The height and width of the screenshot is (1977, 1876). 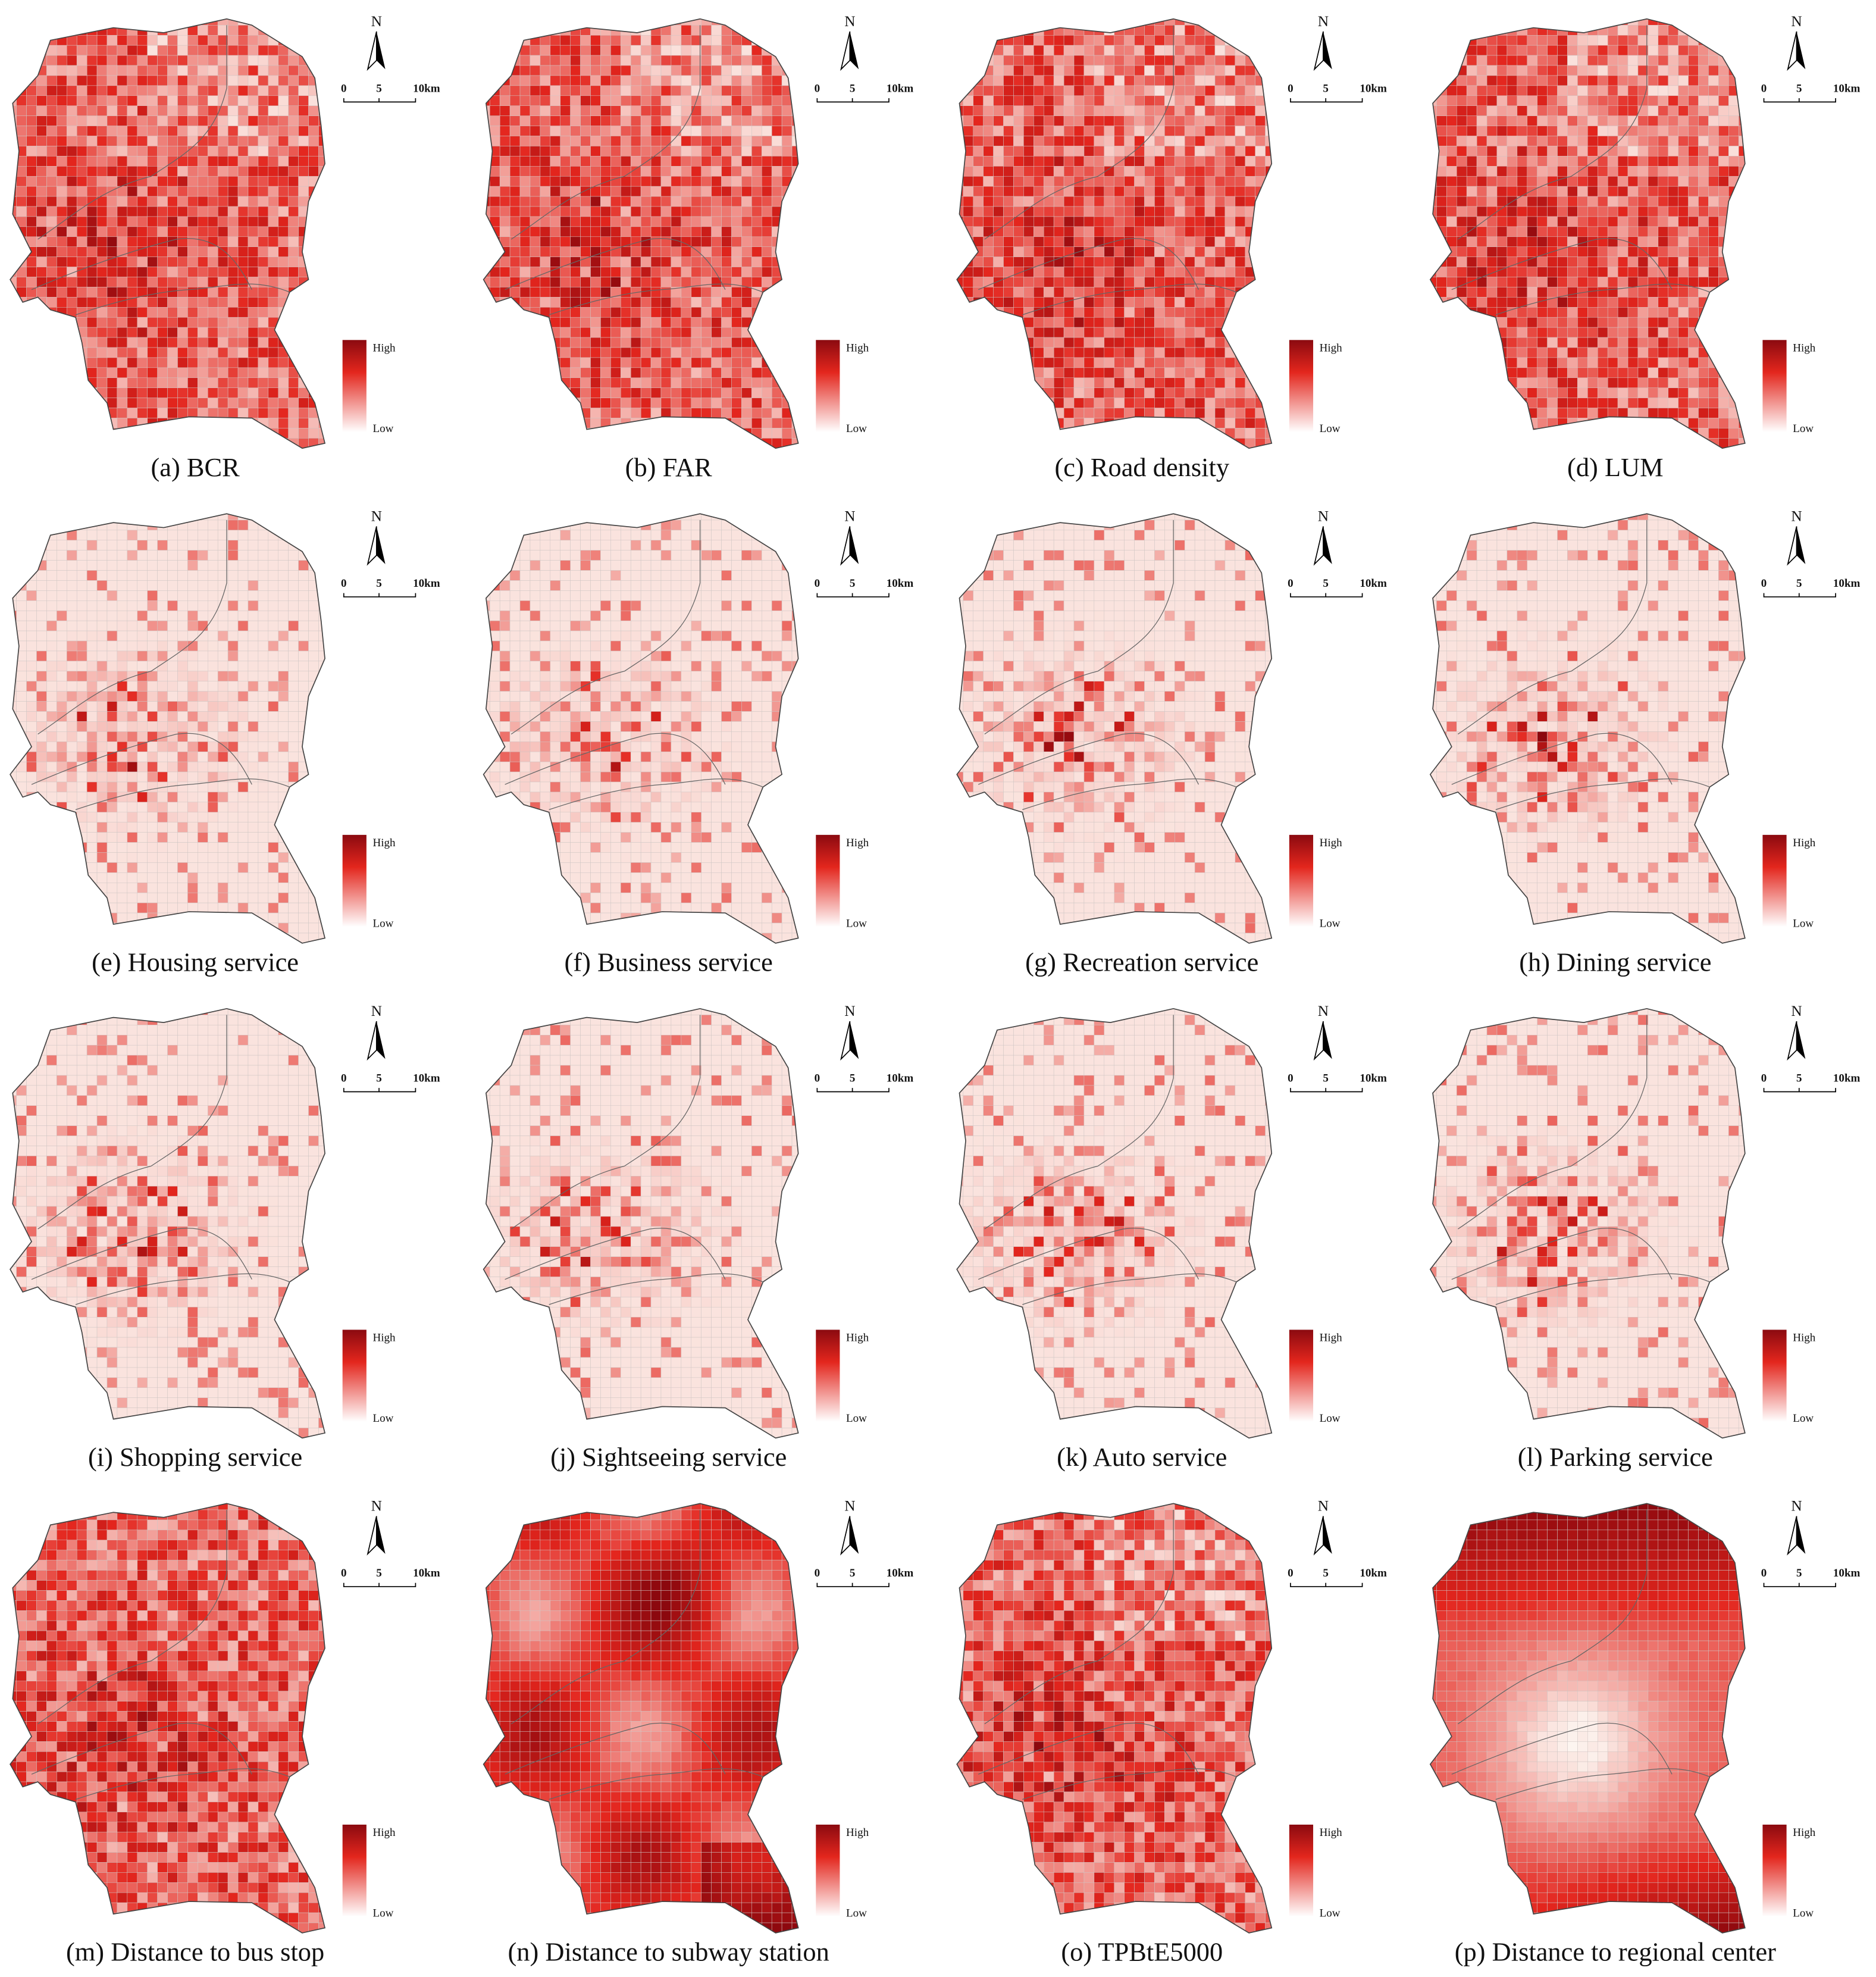 What do you see at coordinates (344, 89) in the screenshot?
I see `scale-label: 0` at bounding box center [344, 89].